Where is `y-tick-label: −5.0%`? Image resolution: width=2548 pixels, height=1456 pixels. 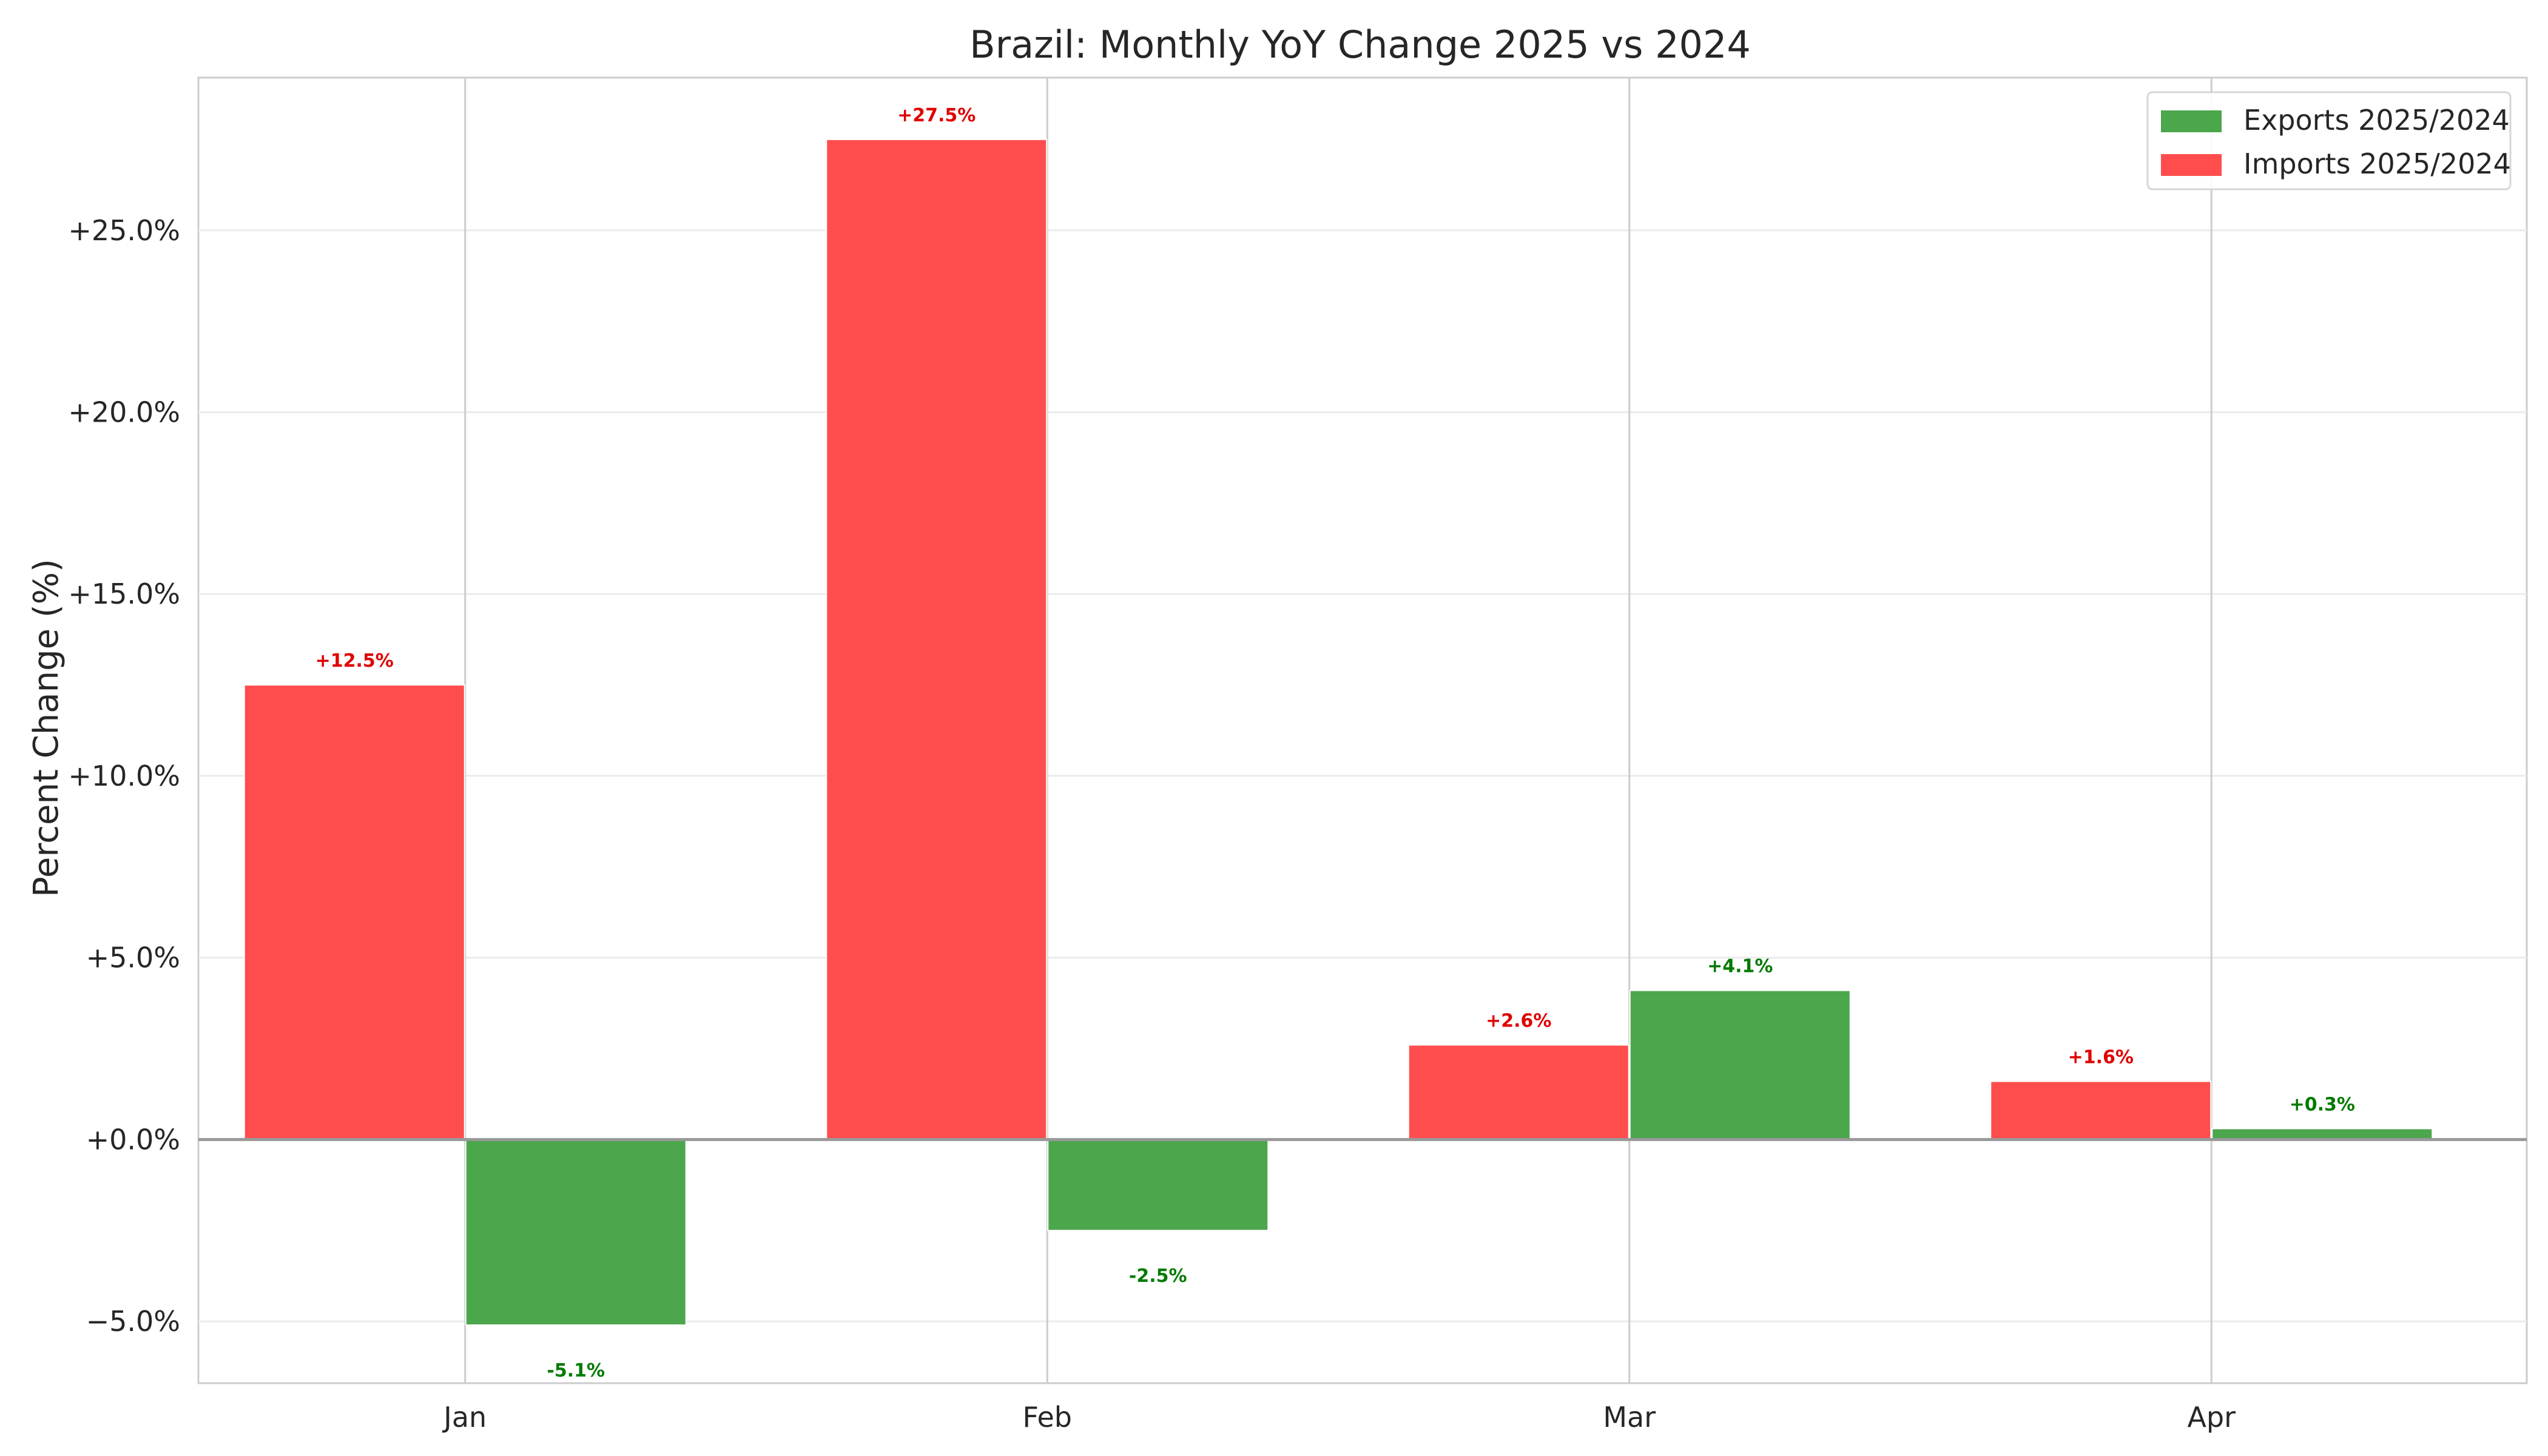
y-tick-label: −5.0% is located at coordinates (133, 1321).